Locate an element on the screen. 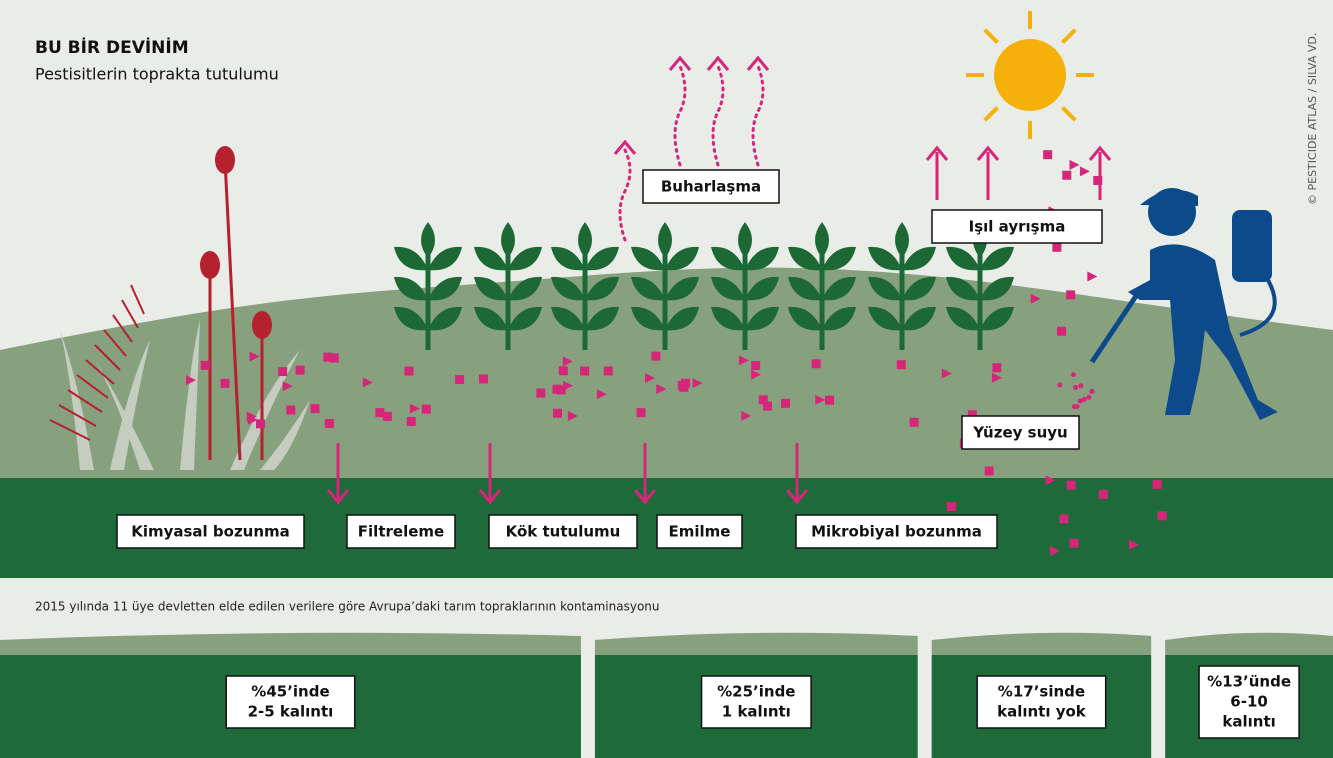  process-label: Işıl ayrışma is located at coordinates (1017, 227).